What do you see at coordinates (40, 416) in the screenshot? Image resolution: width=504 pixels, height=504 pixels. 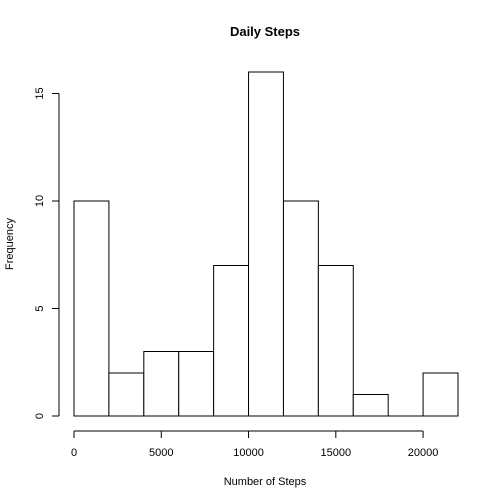 I see `y-tick-label: 0` at bounding box center [40, 416].